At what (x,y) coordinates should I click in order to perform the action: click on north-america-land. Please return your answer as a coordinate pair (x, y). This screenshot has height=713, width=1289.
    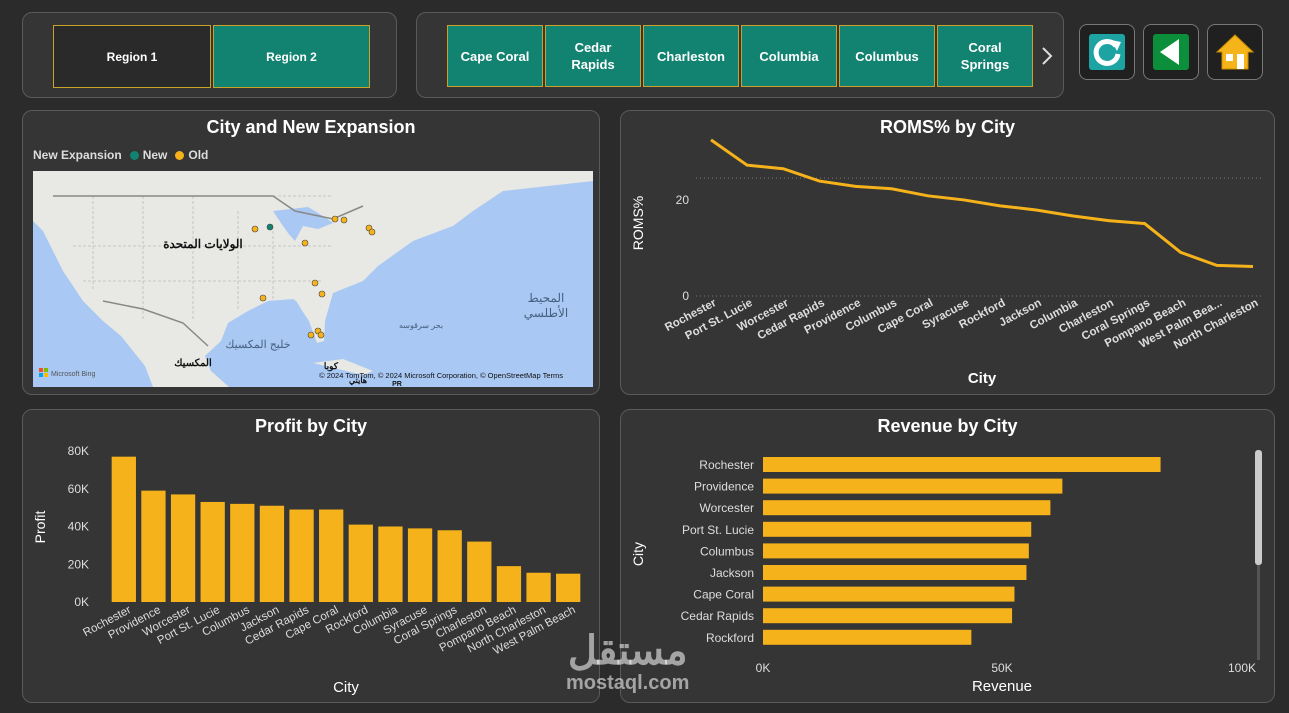
    Looking at the image, I should click on (313, 279).